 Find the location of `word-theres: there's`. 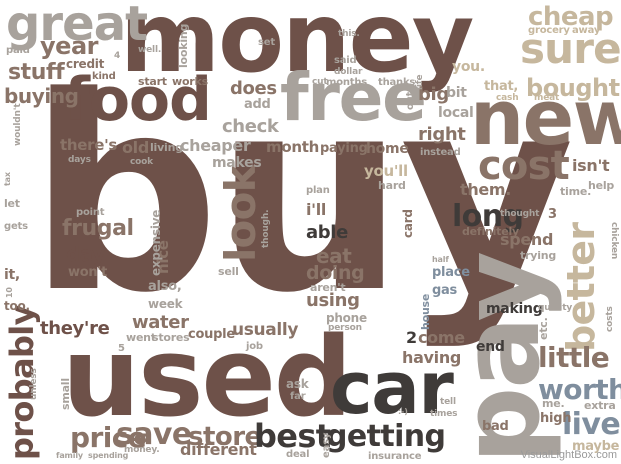

word-theres: there's is located at coordinates (89, 145).